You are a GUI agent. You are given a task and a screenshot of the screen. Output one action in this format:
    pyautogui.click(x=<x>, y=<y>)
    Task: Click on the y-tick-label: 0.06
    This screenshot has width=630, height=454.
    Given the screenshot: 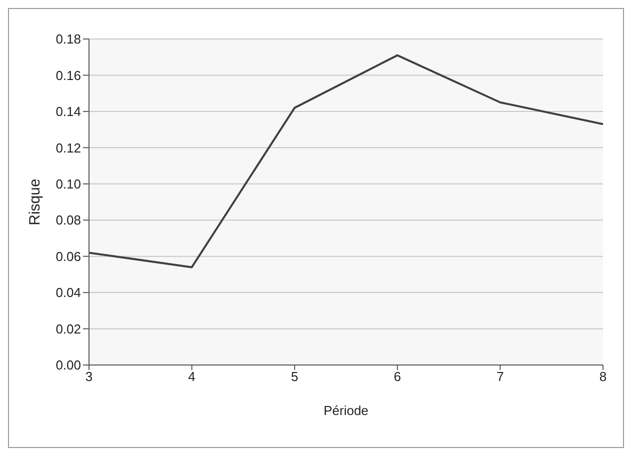 What is the action you would take?
    pyautogui.click(x=68, y=256)
    